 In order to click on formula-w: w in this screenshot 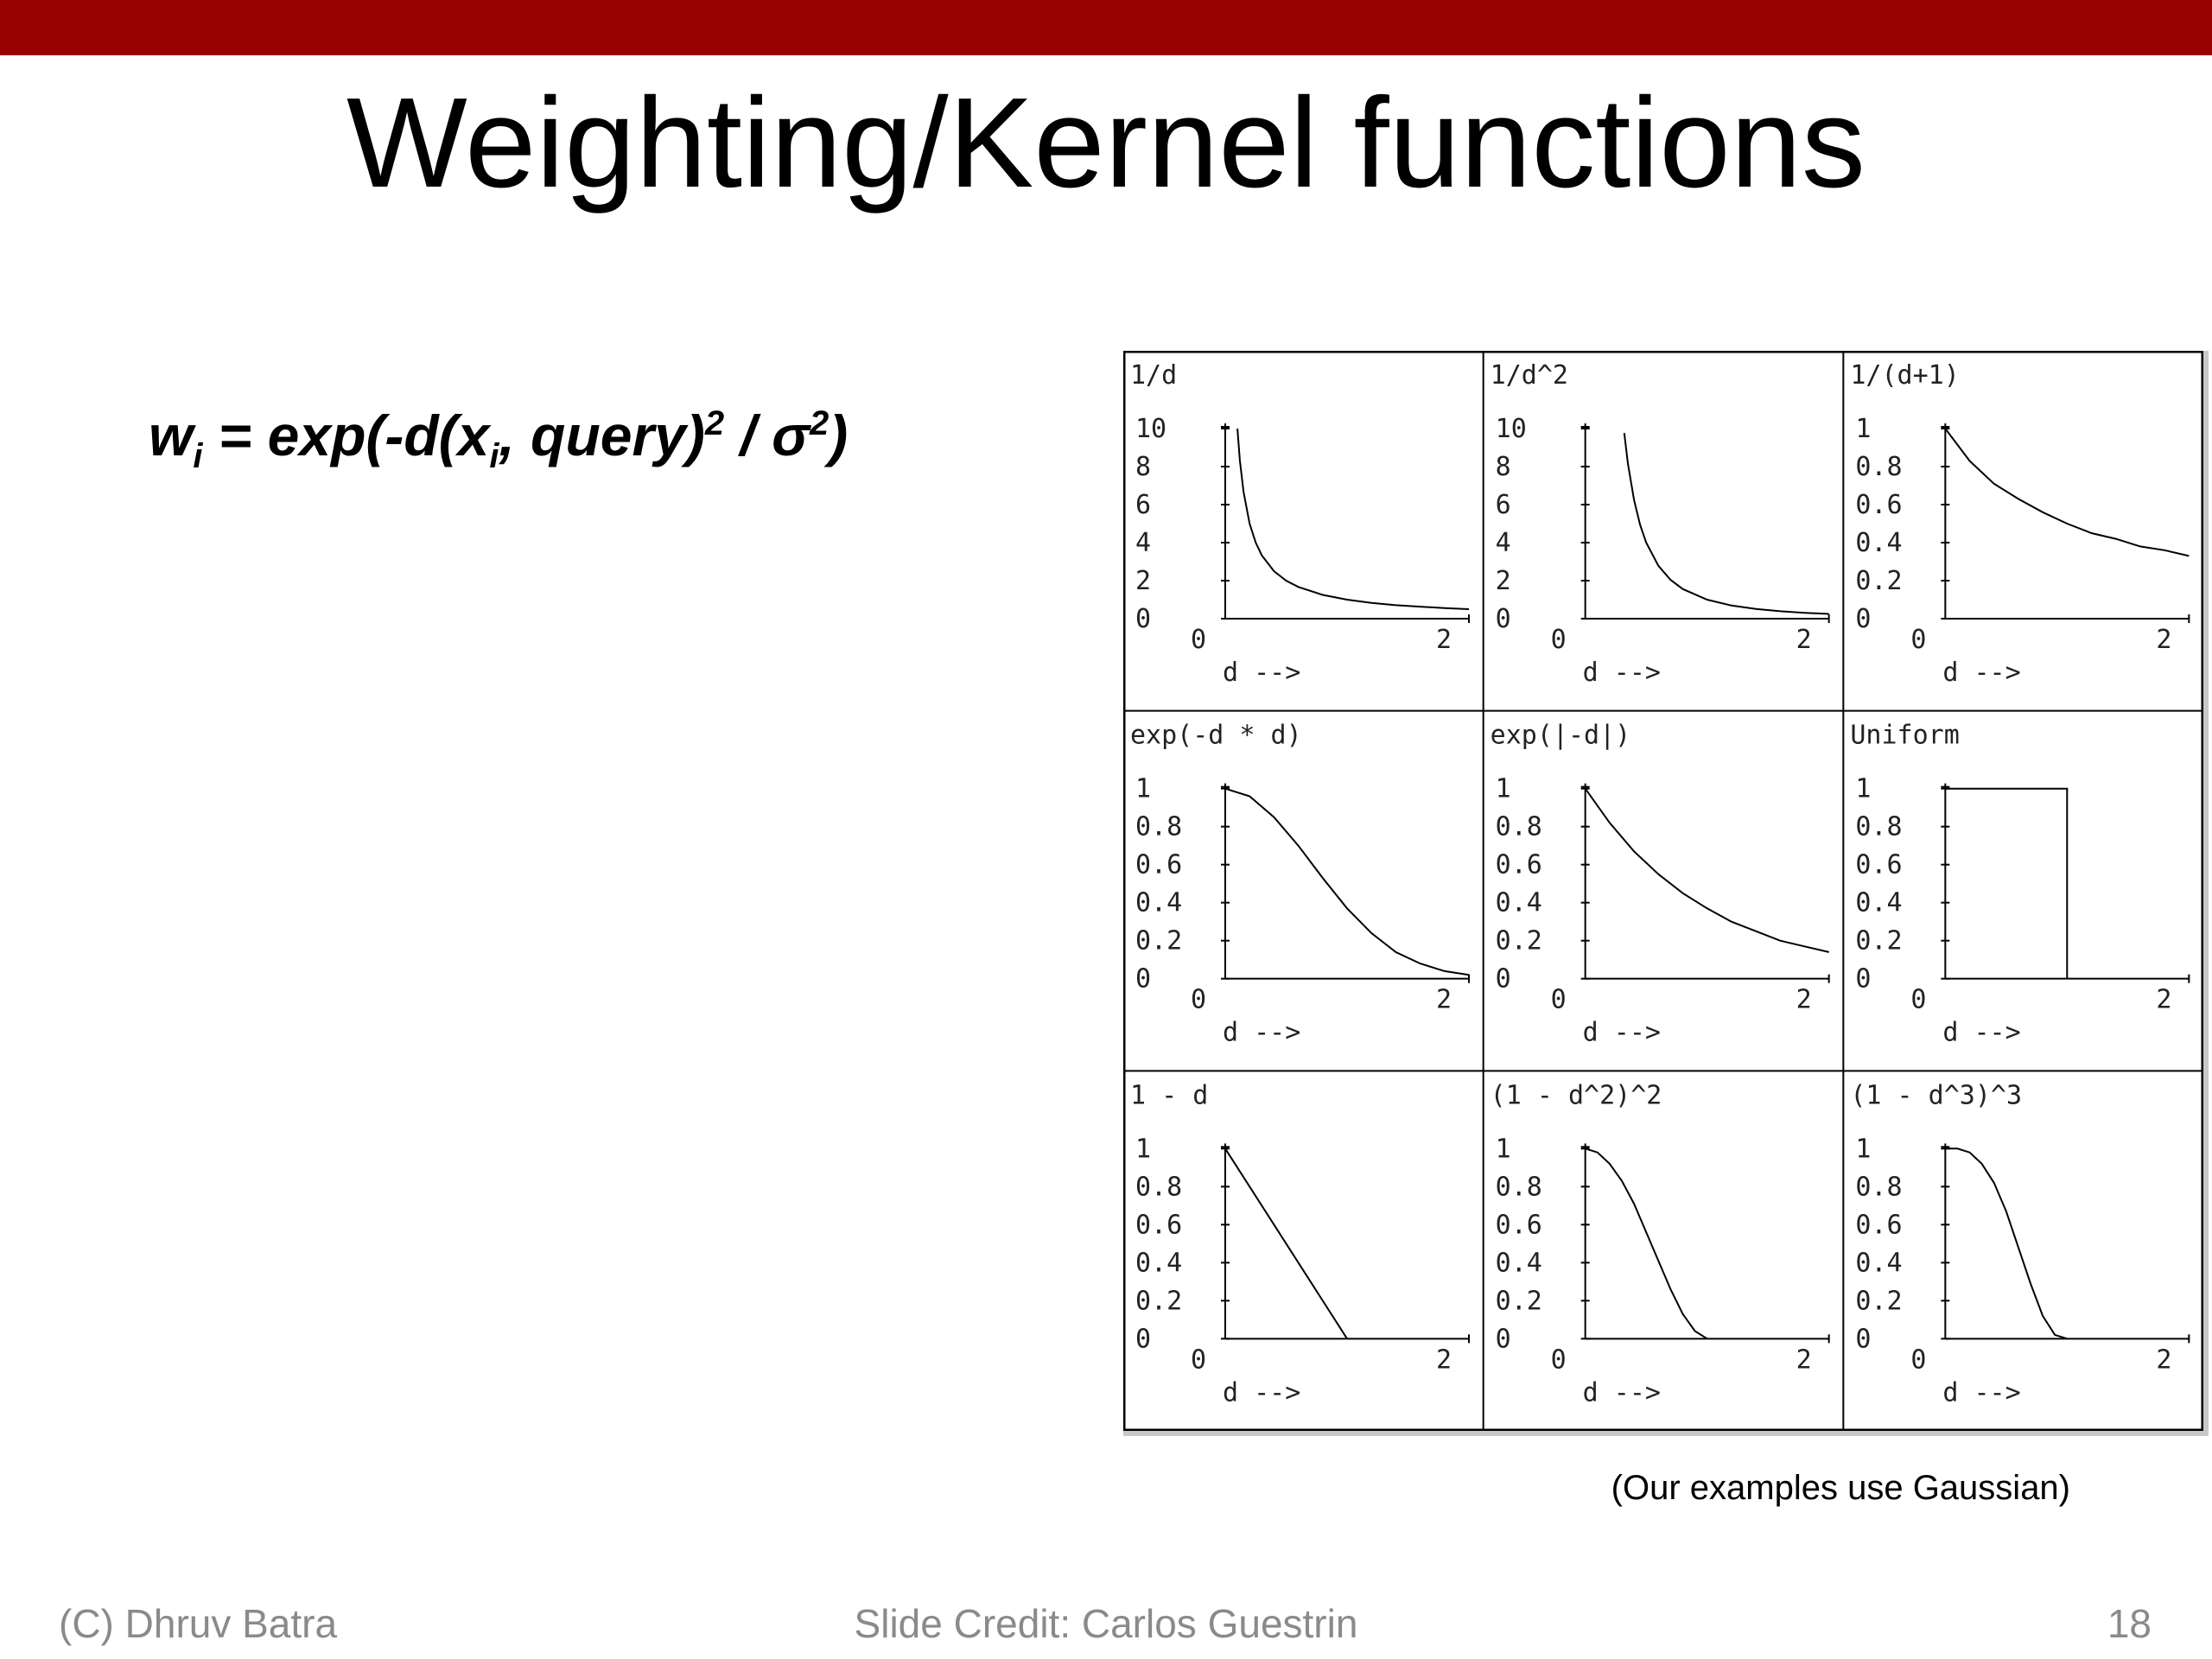, I will do `click(171, 435)`.